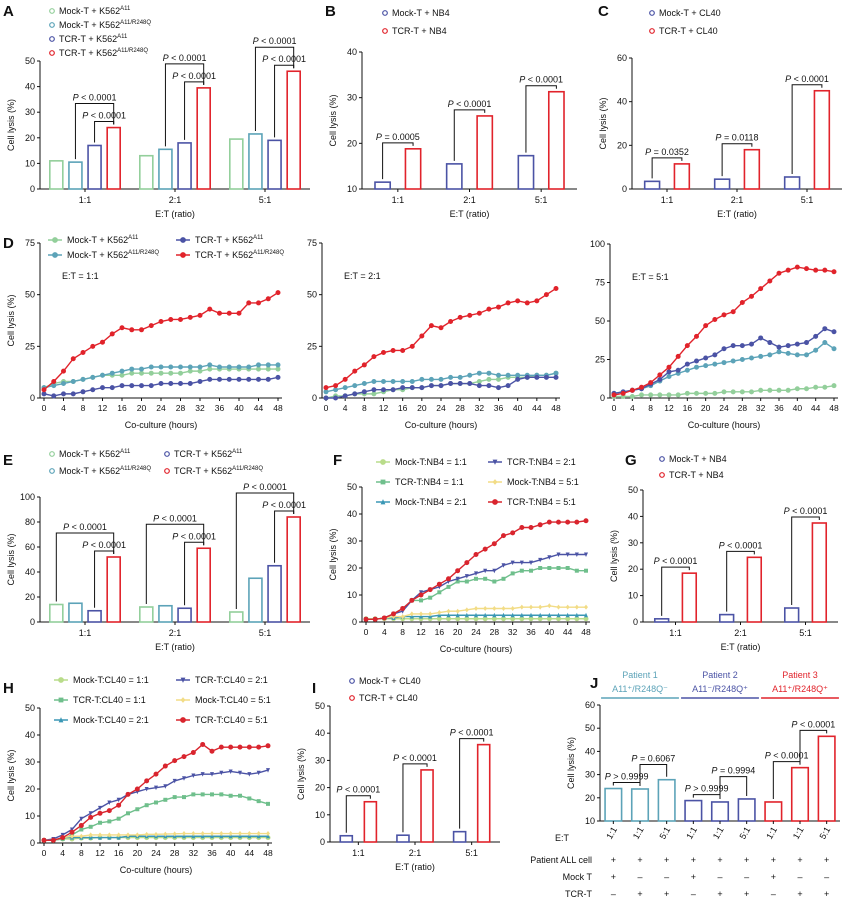  Describe the element at coordinates (312, 346) in the screenshot. I see `y-tick-label: 25` at that location.